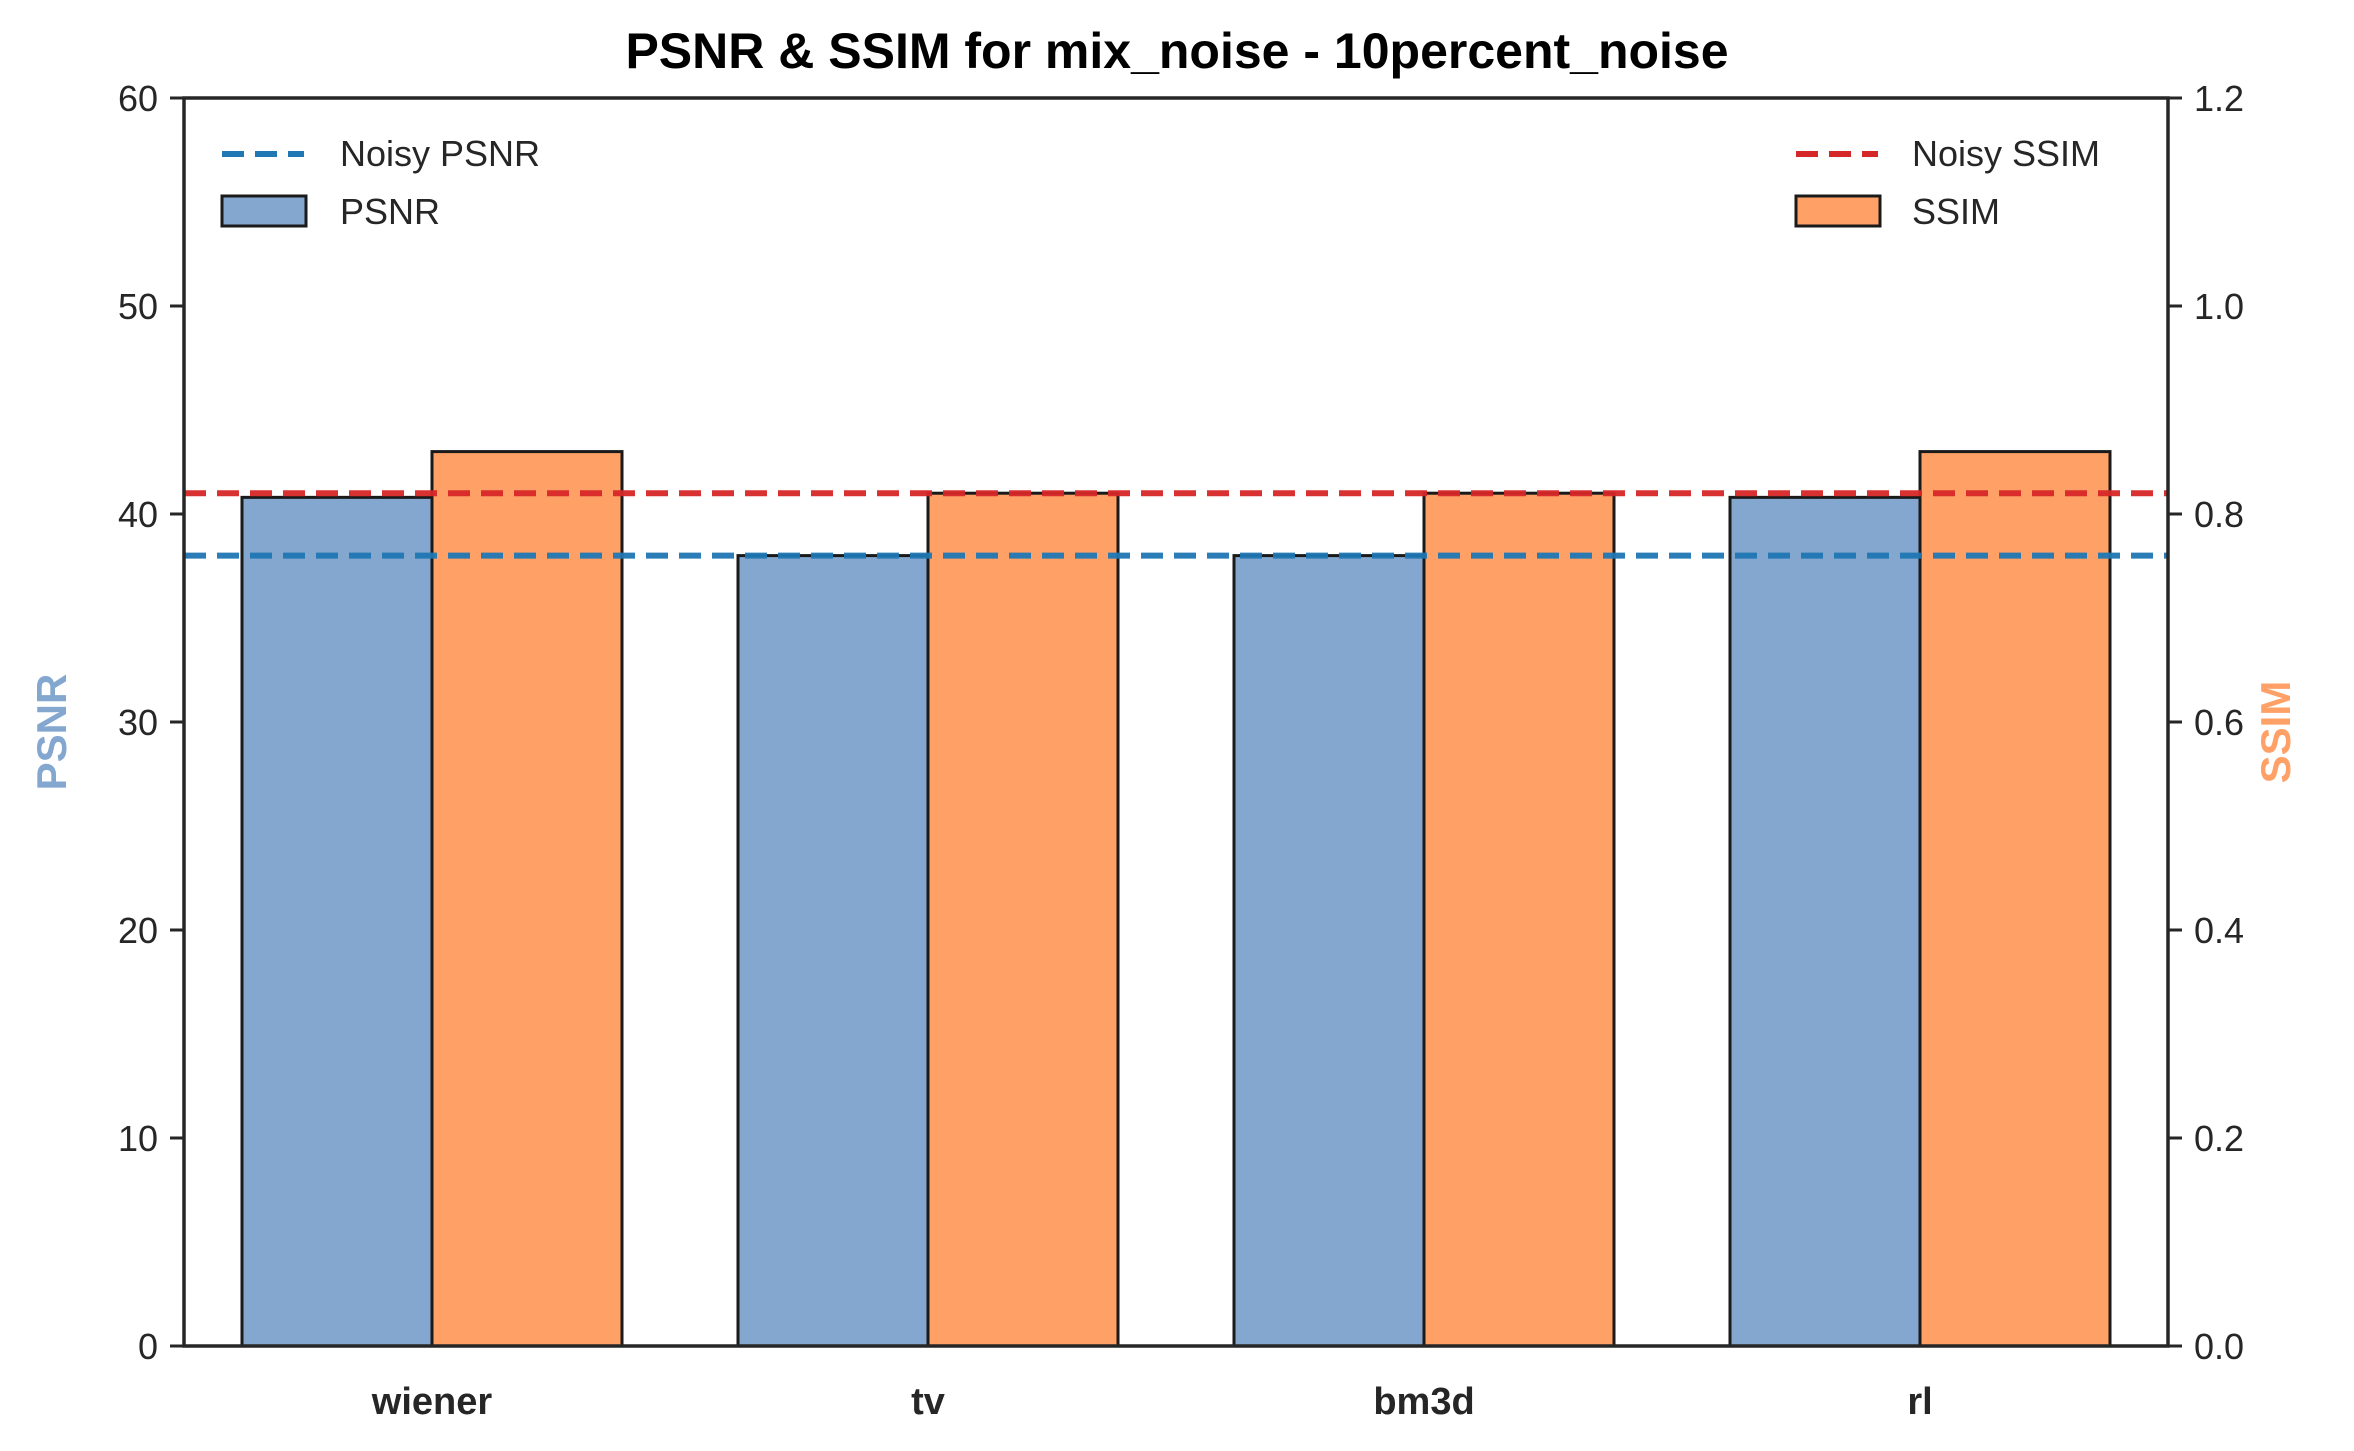  I want to click on left-tick-label: 10, so click(138, 1138).